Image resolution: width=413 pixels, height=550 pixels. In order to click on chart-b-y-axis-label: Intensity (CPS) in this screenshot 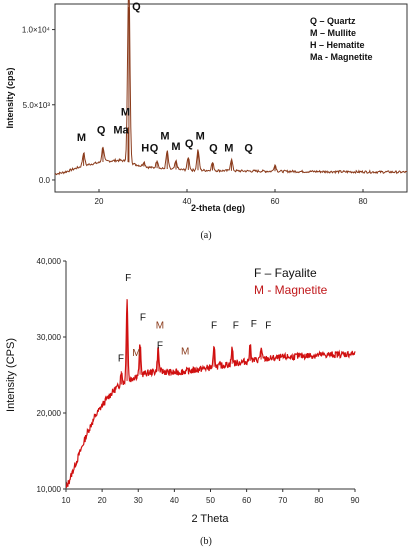, I will do `click(11, 375)`.